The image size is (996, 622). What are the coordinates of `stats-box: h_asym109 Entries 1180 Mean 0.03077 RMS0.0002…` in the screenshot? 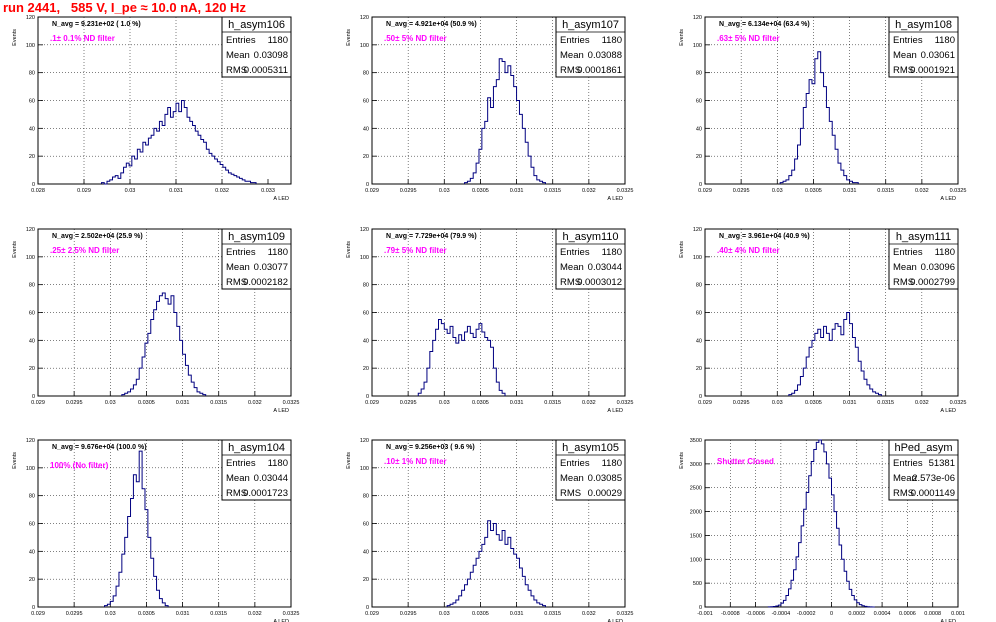 It's located at (256, 259).